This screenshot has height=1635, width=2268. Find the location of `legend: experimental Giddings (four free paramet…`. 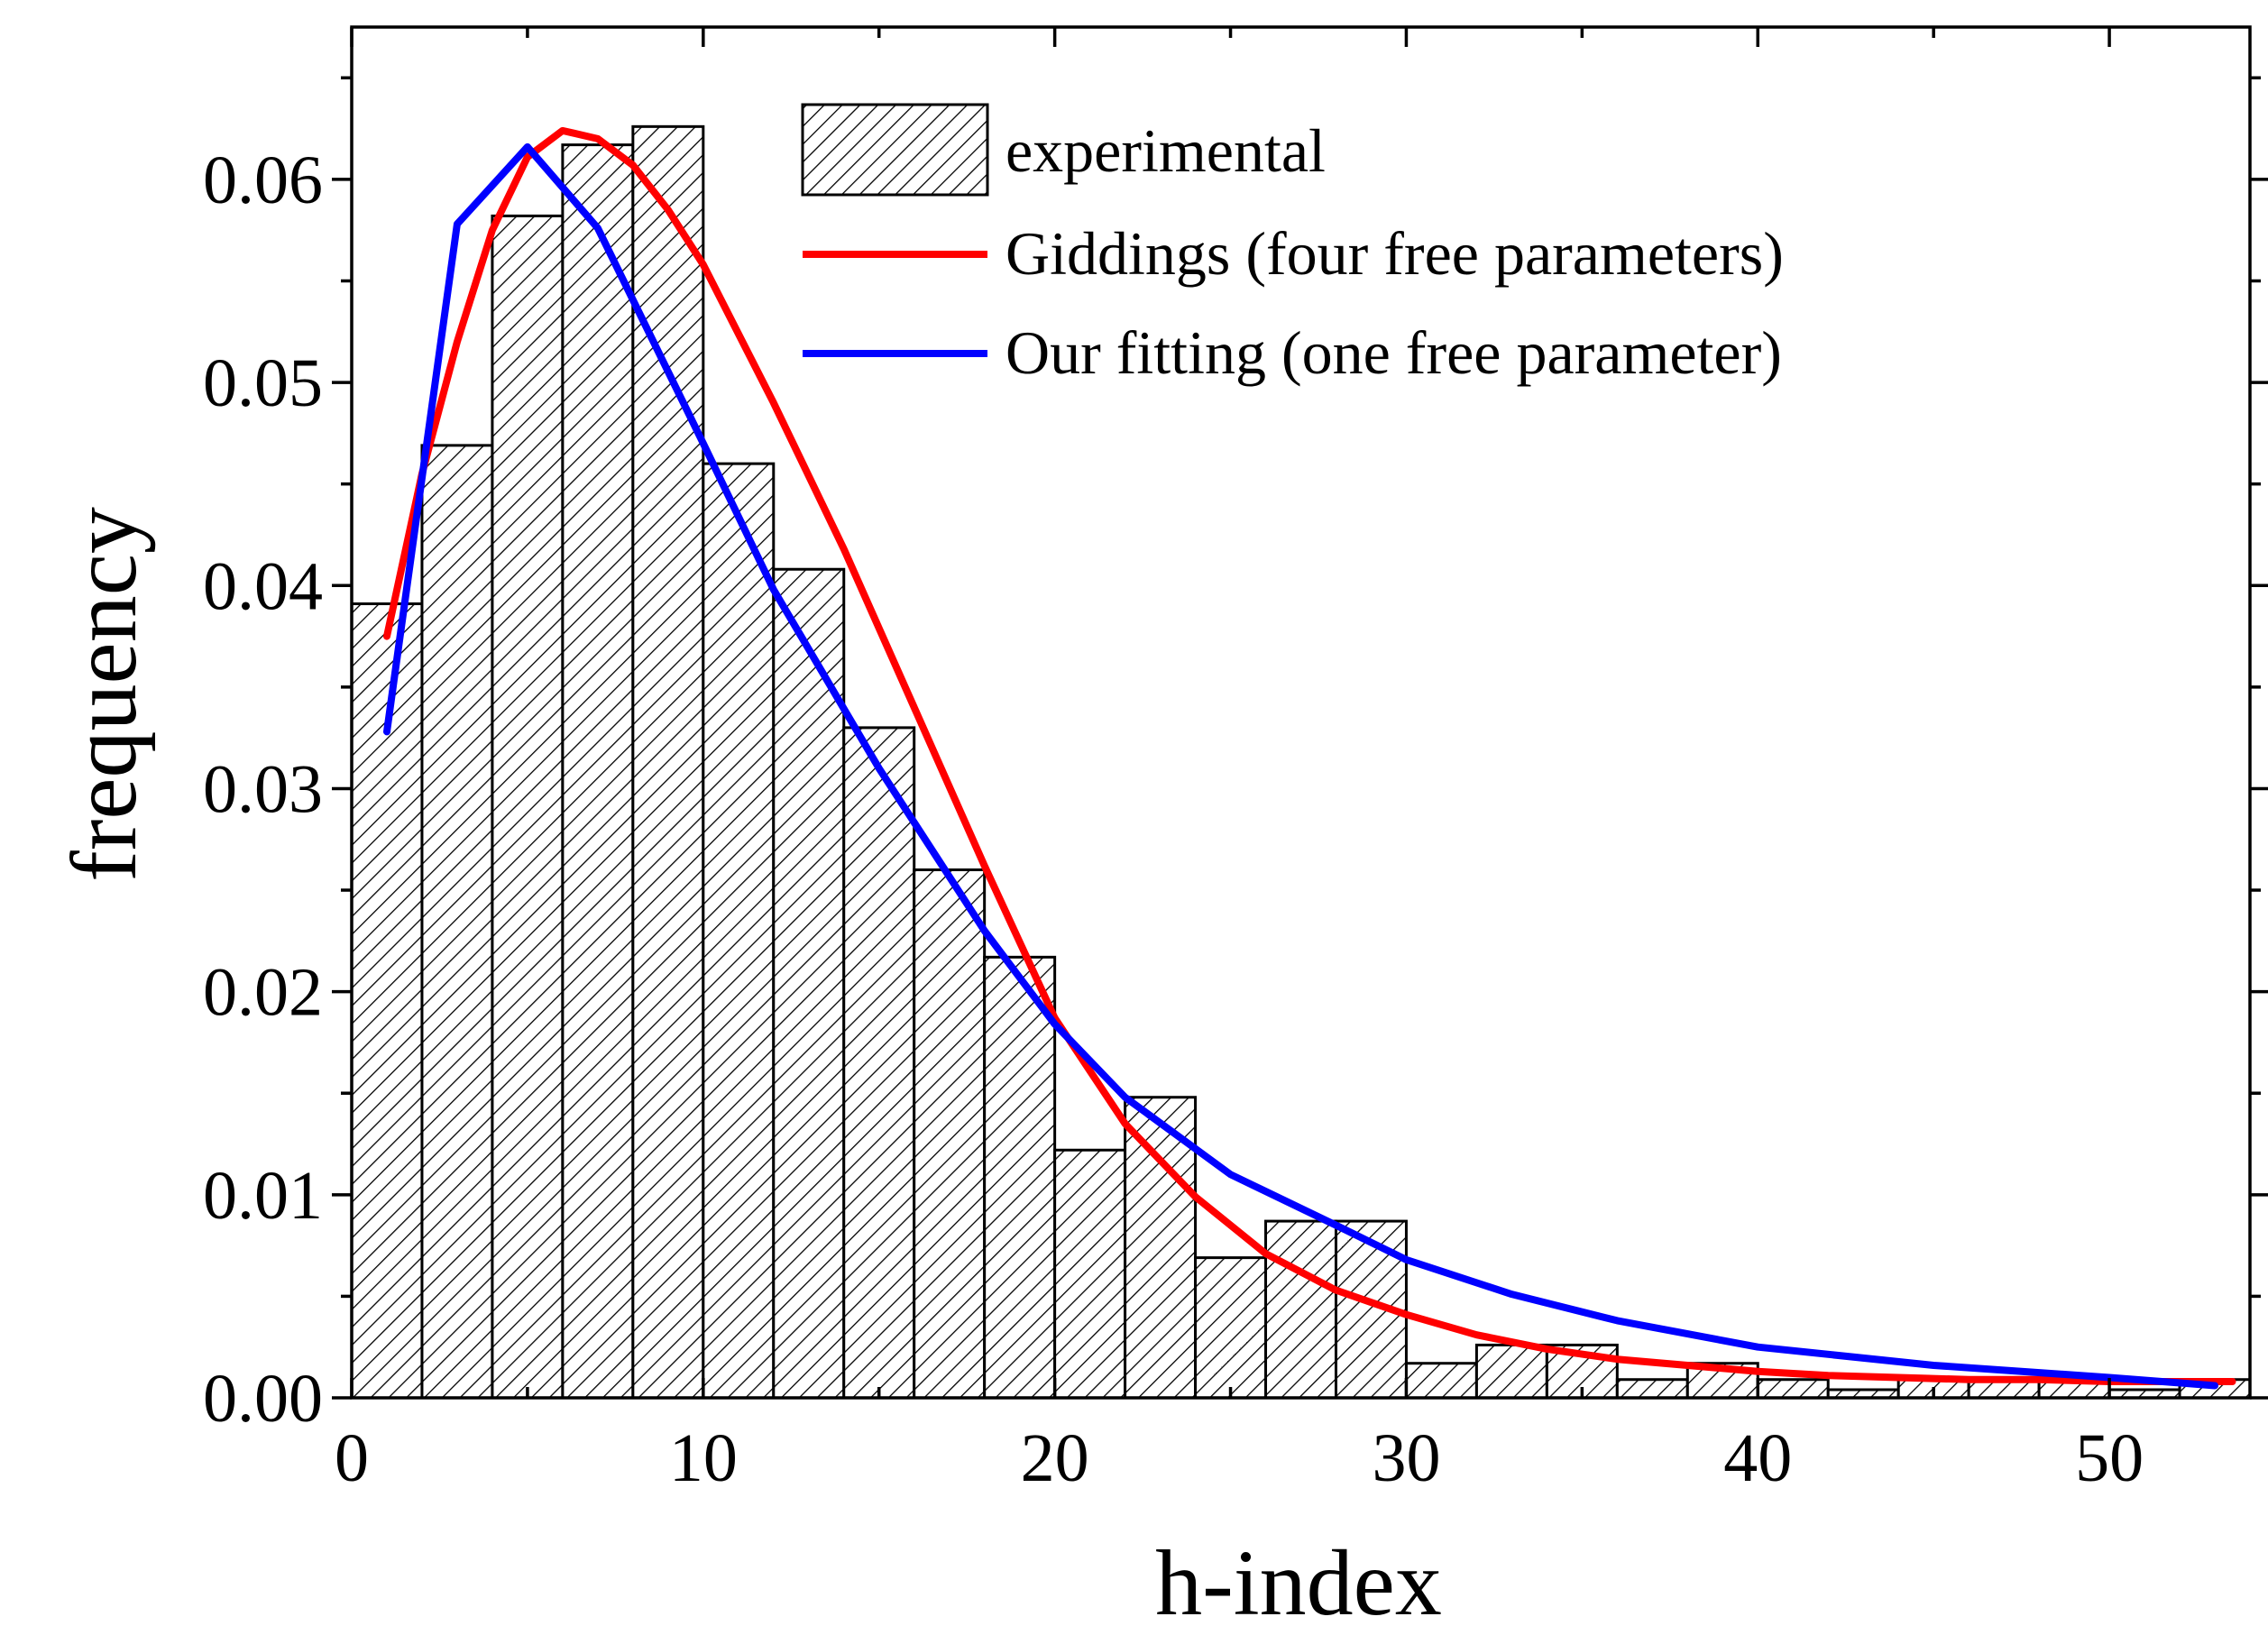

legend: experimental Giddings (four free paramet… is located at coordinates (1292, 245).